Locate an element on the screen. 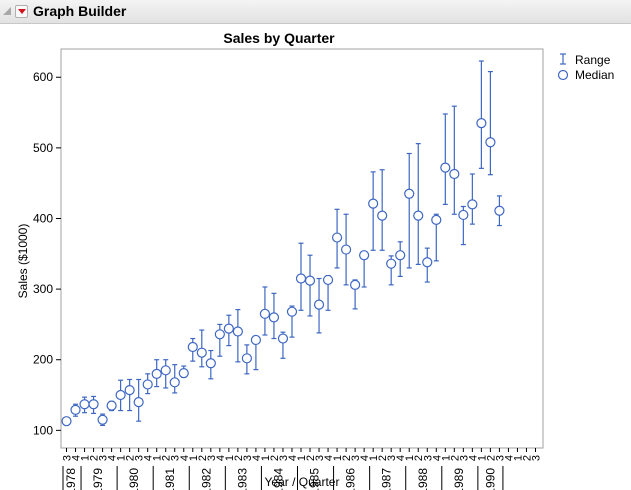  x-year-label: 1988 is located at coordinates (423, 479).